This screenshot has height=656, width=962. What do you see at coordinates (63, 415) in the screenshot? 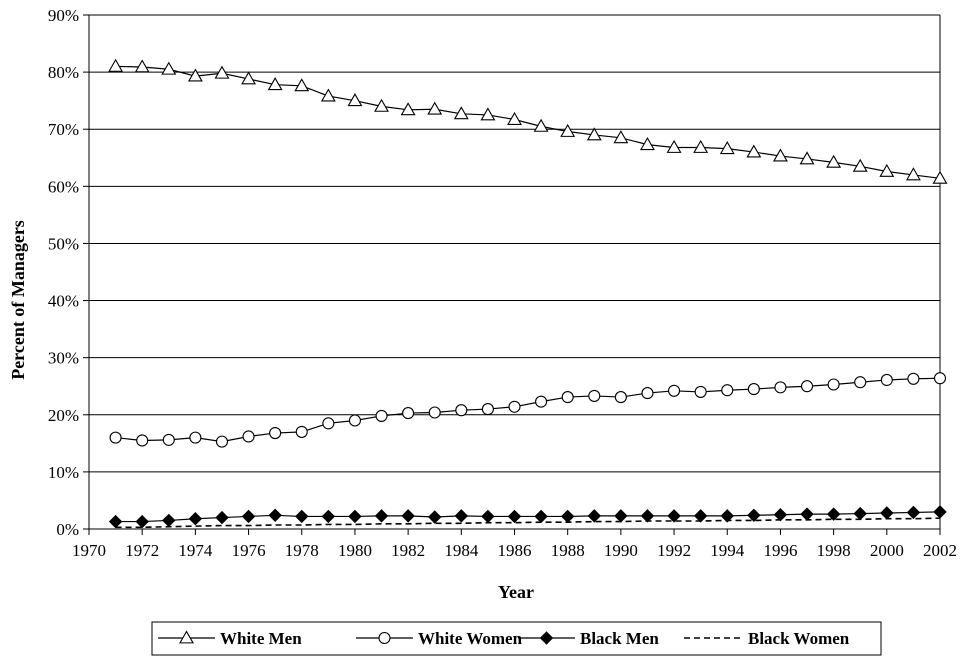
I see `y-tick-label: 20%` at bounding box center [63, 415].